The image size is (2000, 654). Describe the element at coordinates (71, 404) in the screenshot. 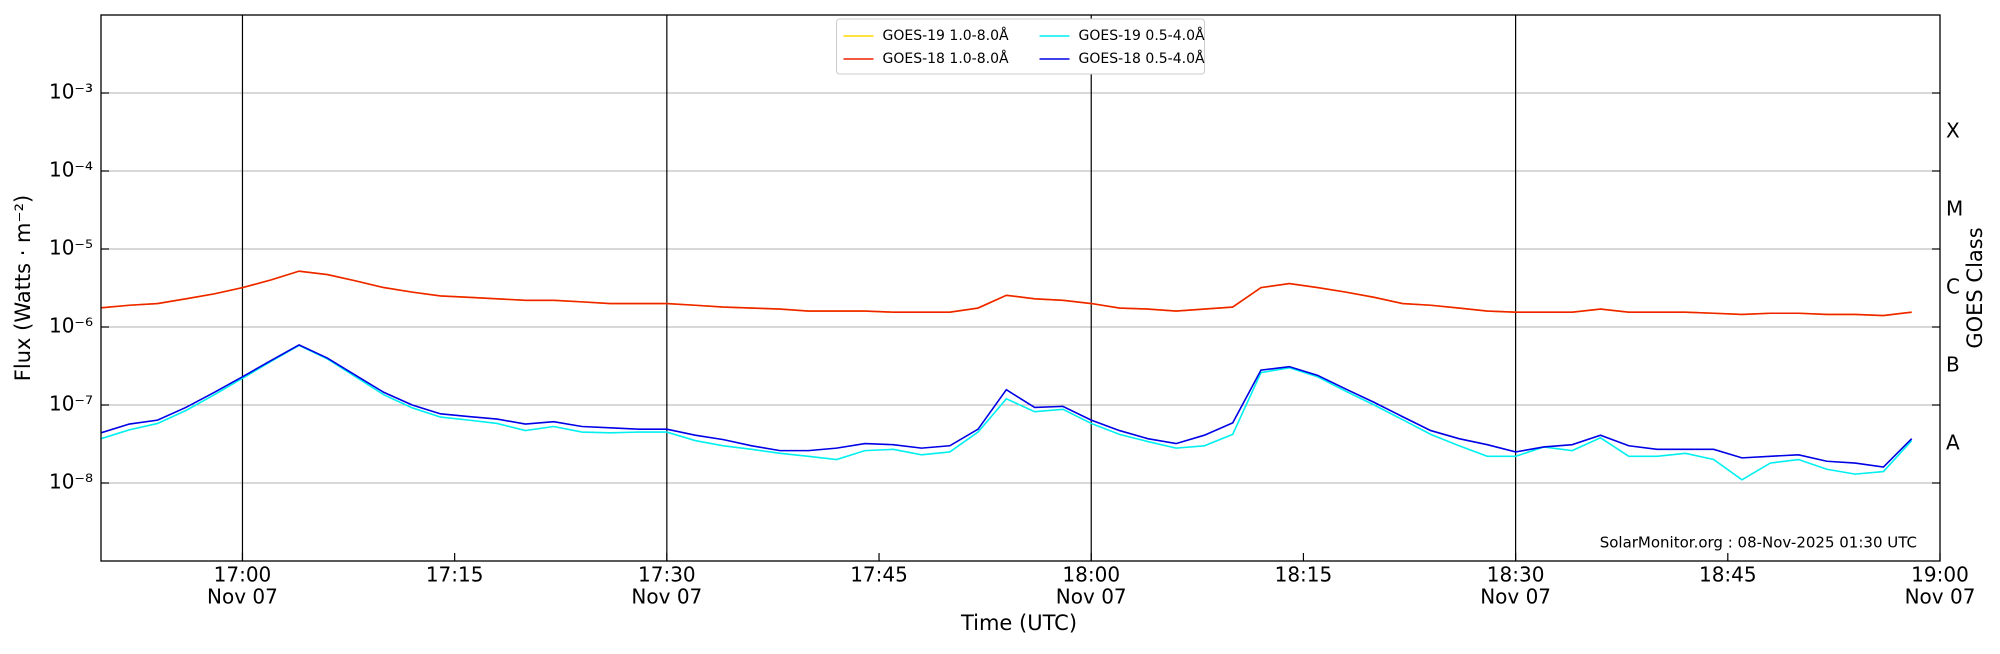

I see `y-tick-label: 10⁻⁷` at that location.